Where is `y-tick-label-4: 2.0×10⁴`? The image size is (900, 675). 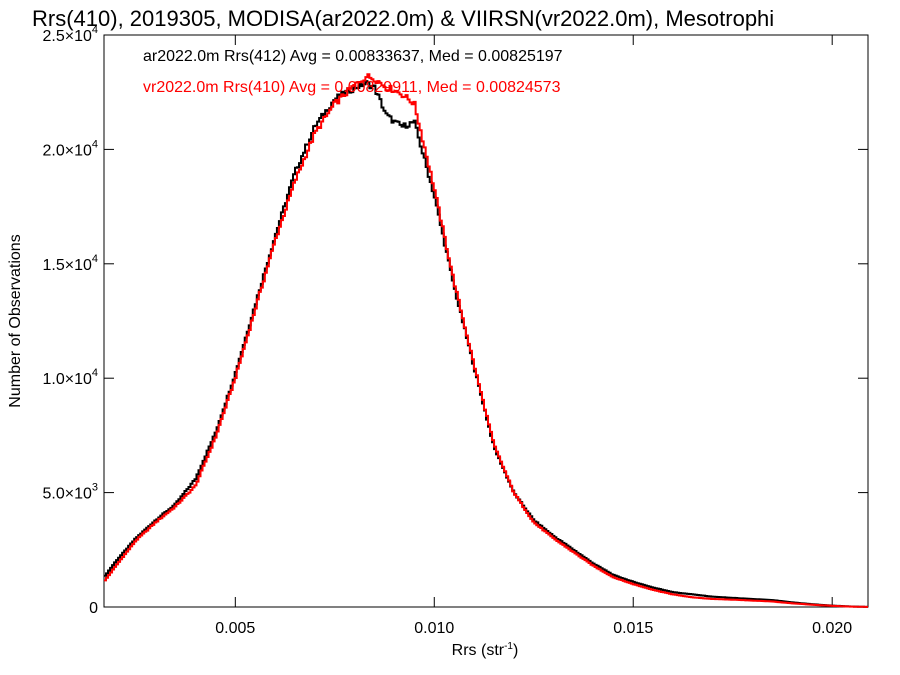
y-tick-label-4: 2.0×10⁴ is located at coordinates (70, 148).